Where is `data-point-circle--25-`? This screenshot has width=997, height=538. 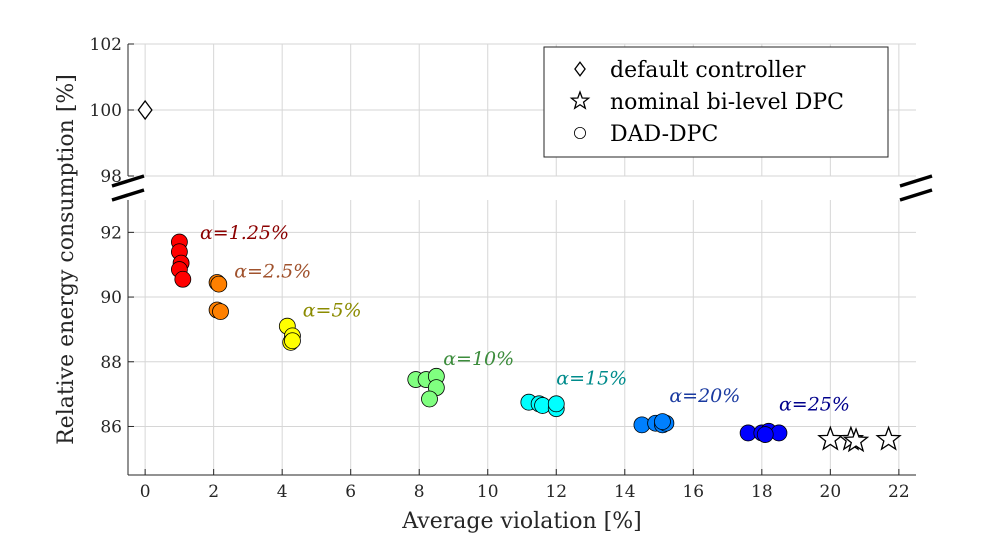 data-point-circle--25- is located at coordinates (765, 434).